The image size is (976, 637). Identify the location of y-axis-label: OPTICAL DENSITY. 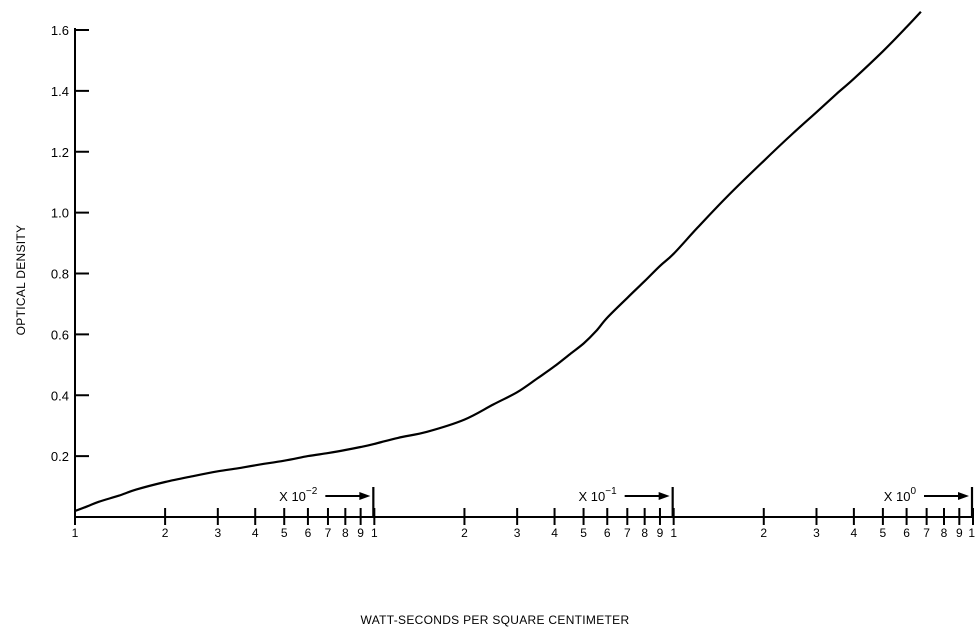
(21, 280).